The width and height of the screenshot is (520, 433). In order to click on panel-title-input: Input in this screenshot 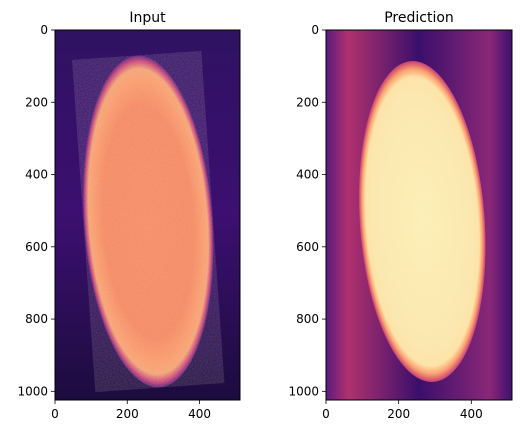, I will do `click(147, 18)`.